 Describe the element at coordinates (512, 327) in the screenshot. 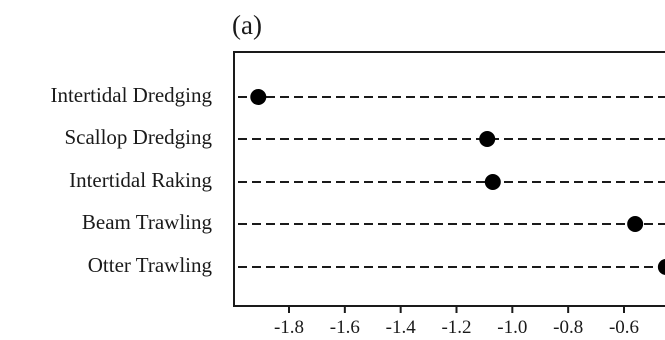

I see `x-tick-label: -1.0` at that location.